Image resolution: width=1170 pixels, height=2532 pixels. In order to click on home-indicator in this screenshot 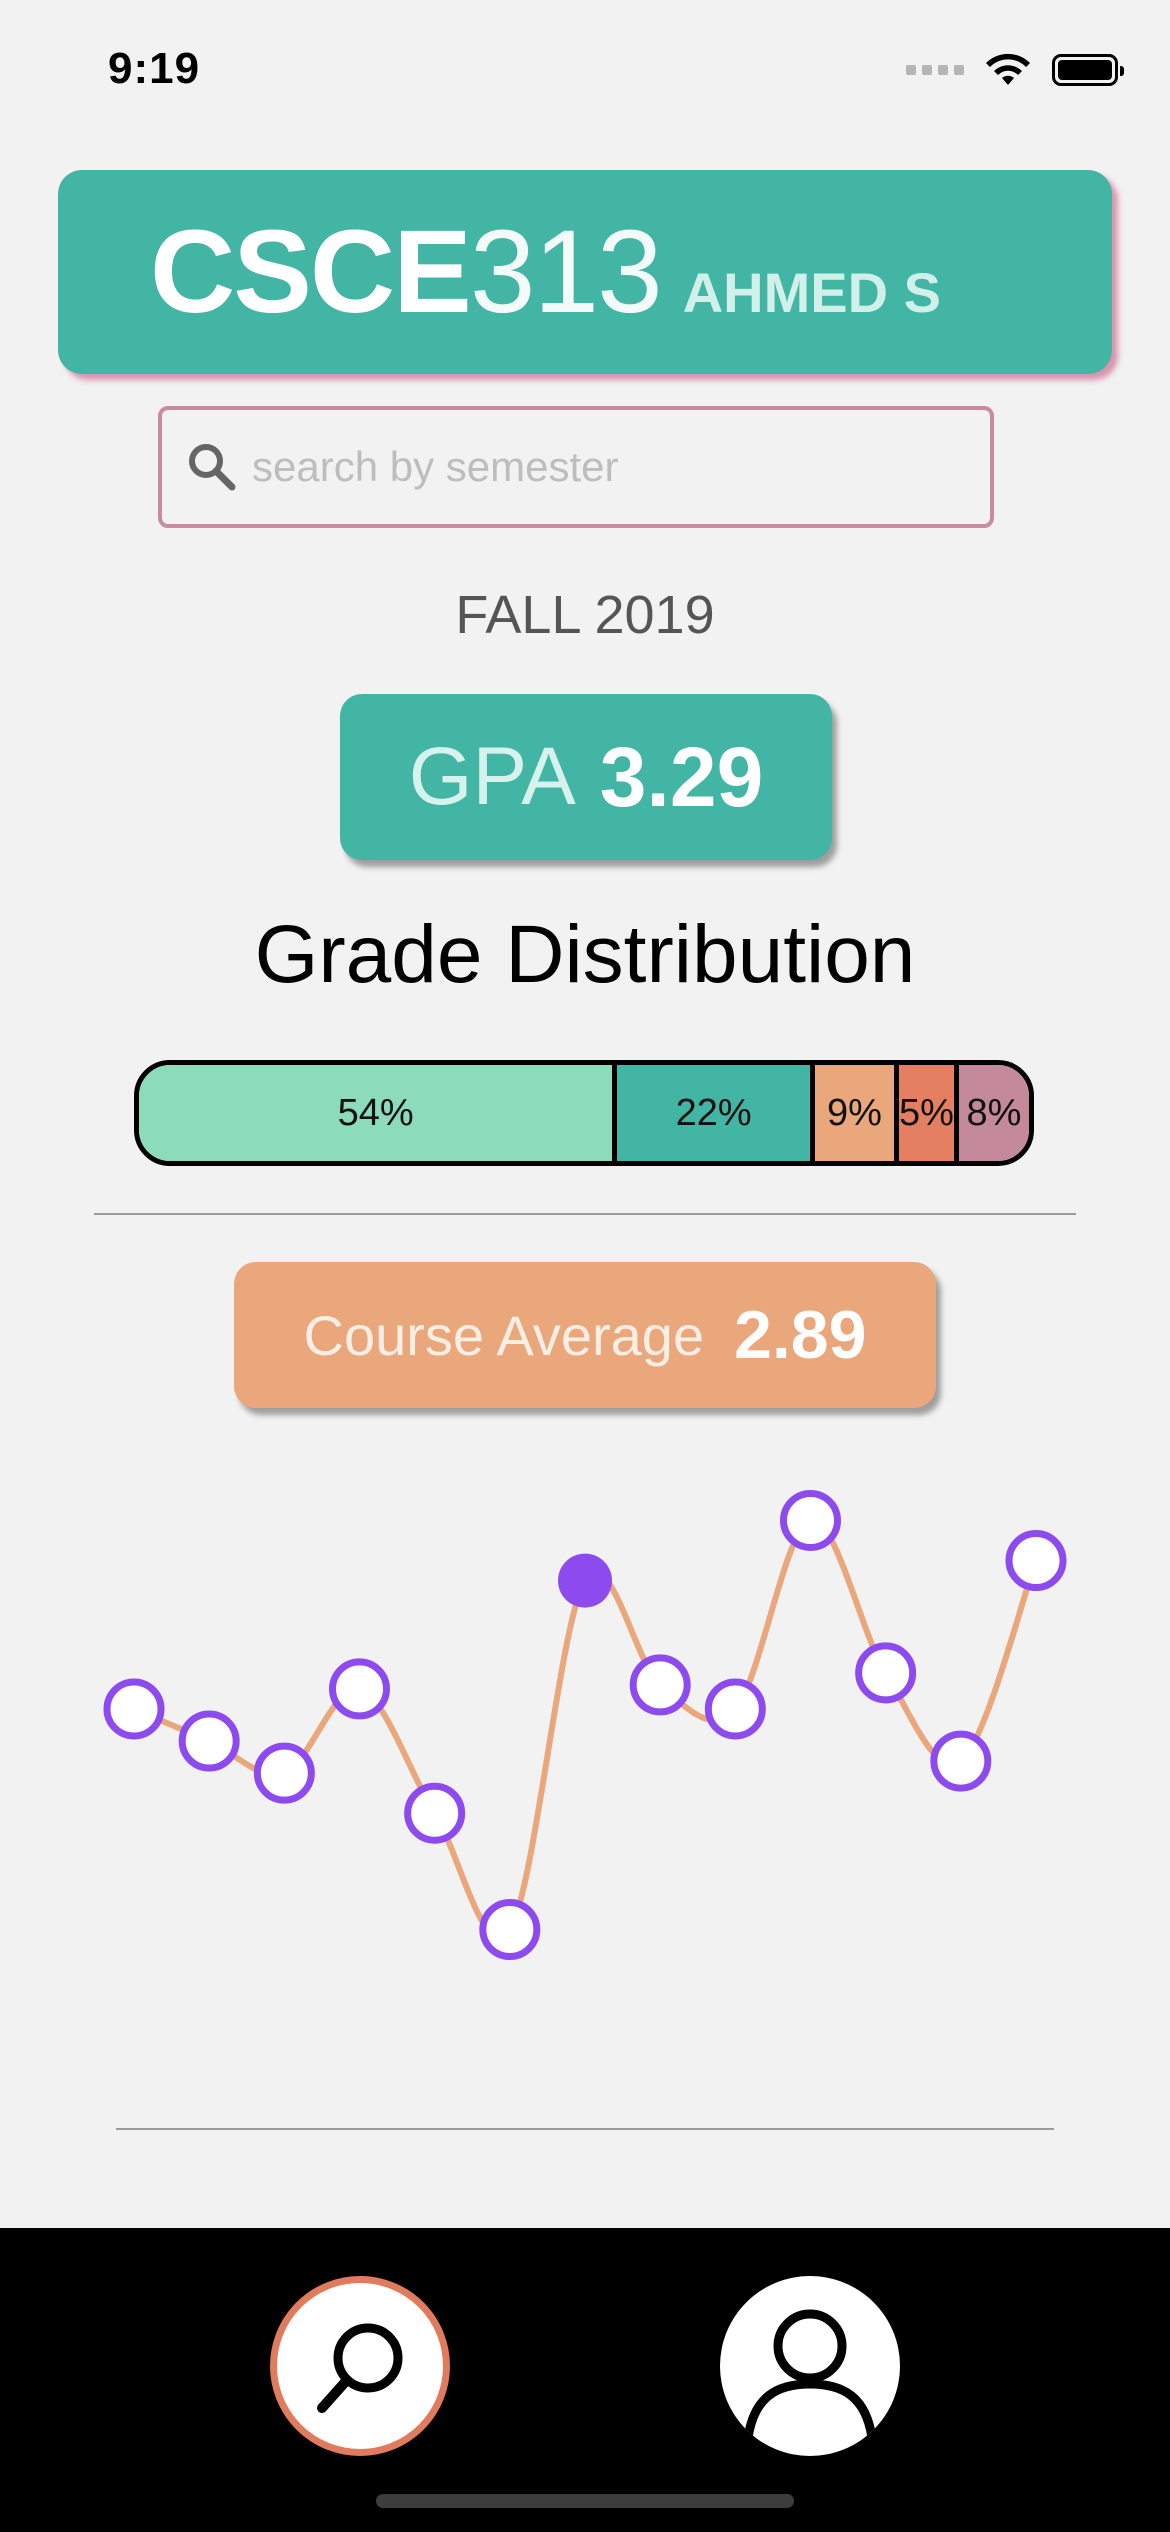, I will do `click(585, 2501)`.